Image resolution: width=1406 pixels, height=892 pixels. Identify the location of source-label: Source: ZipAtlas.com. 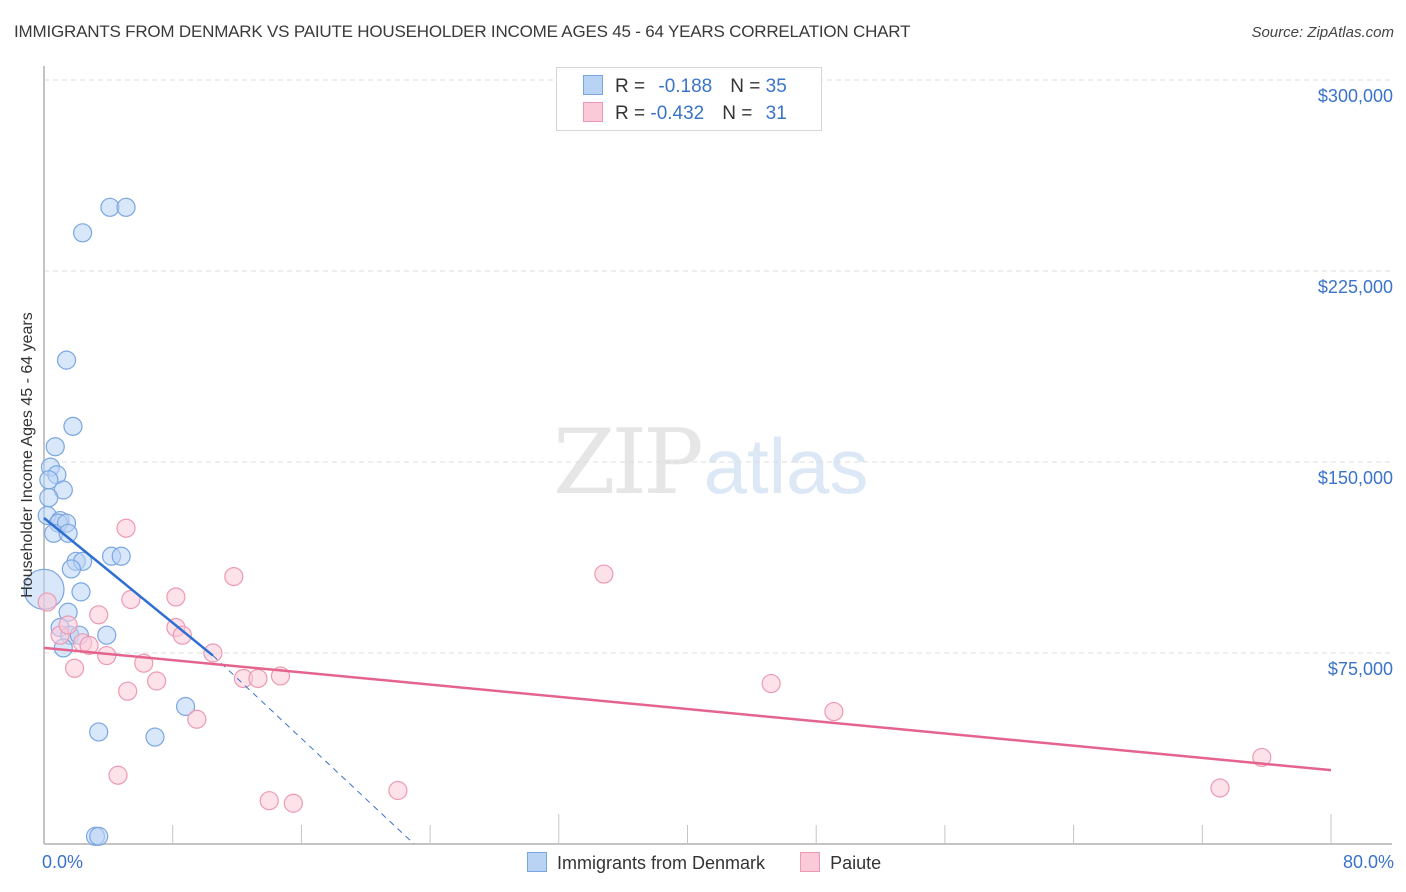
(1322, 32).